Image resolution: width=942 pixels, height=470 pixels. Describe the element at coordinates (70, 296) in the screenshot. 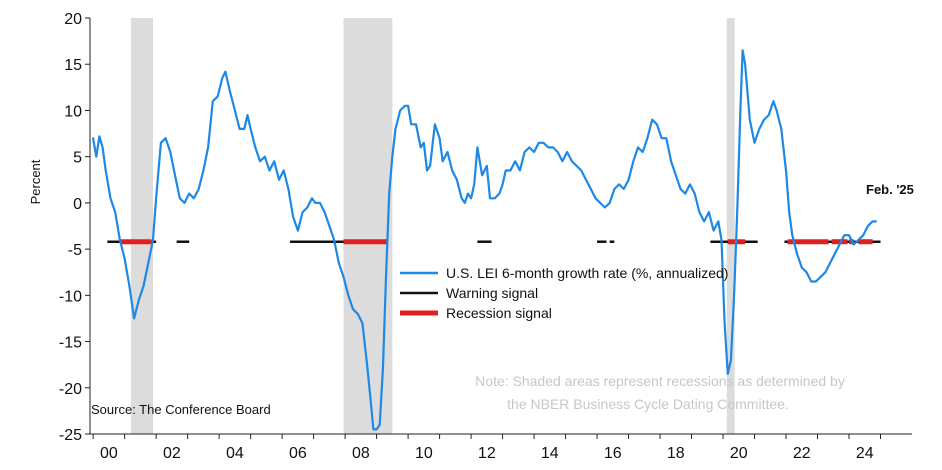

I see `y-tick-label: -10` at that location.